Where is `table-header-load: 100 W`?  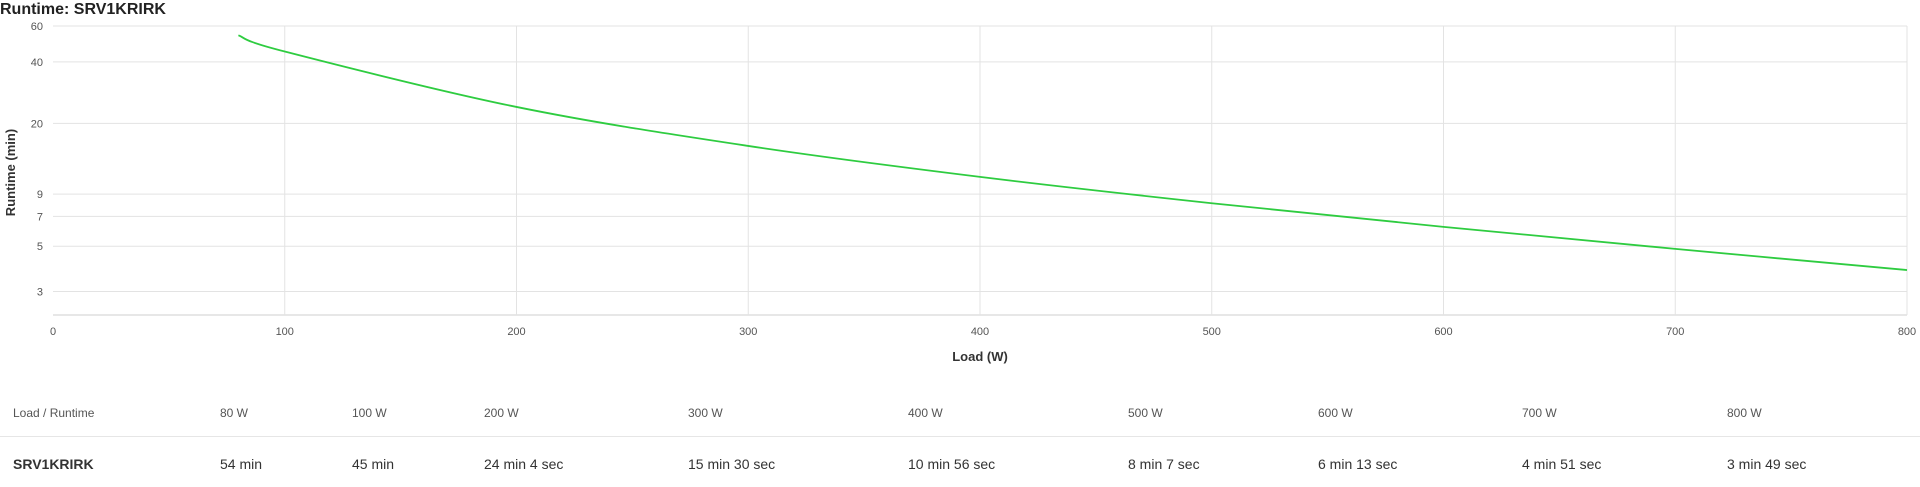
table-header-load: 100 W is located at coordinates (369, 413).